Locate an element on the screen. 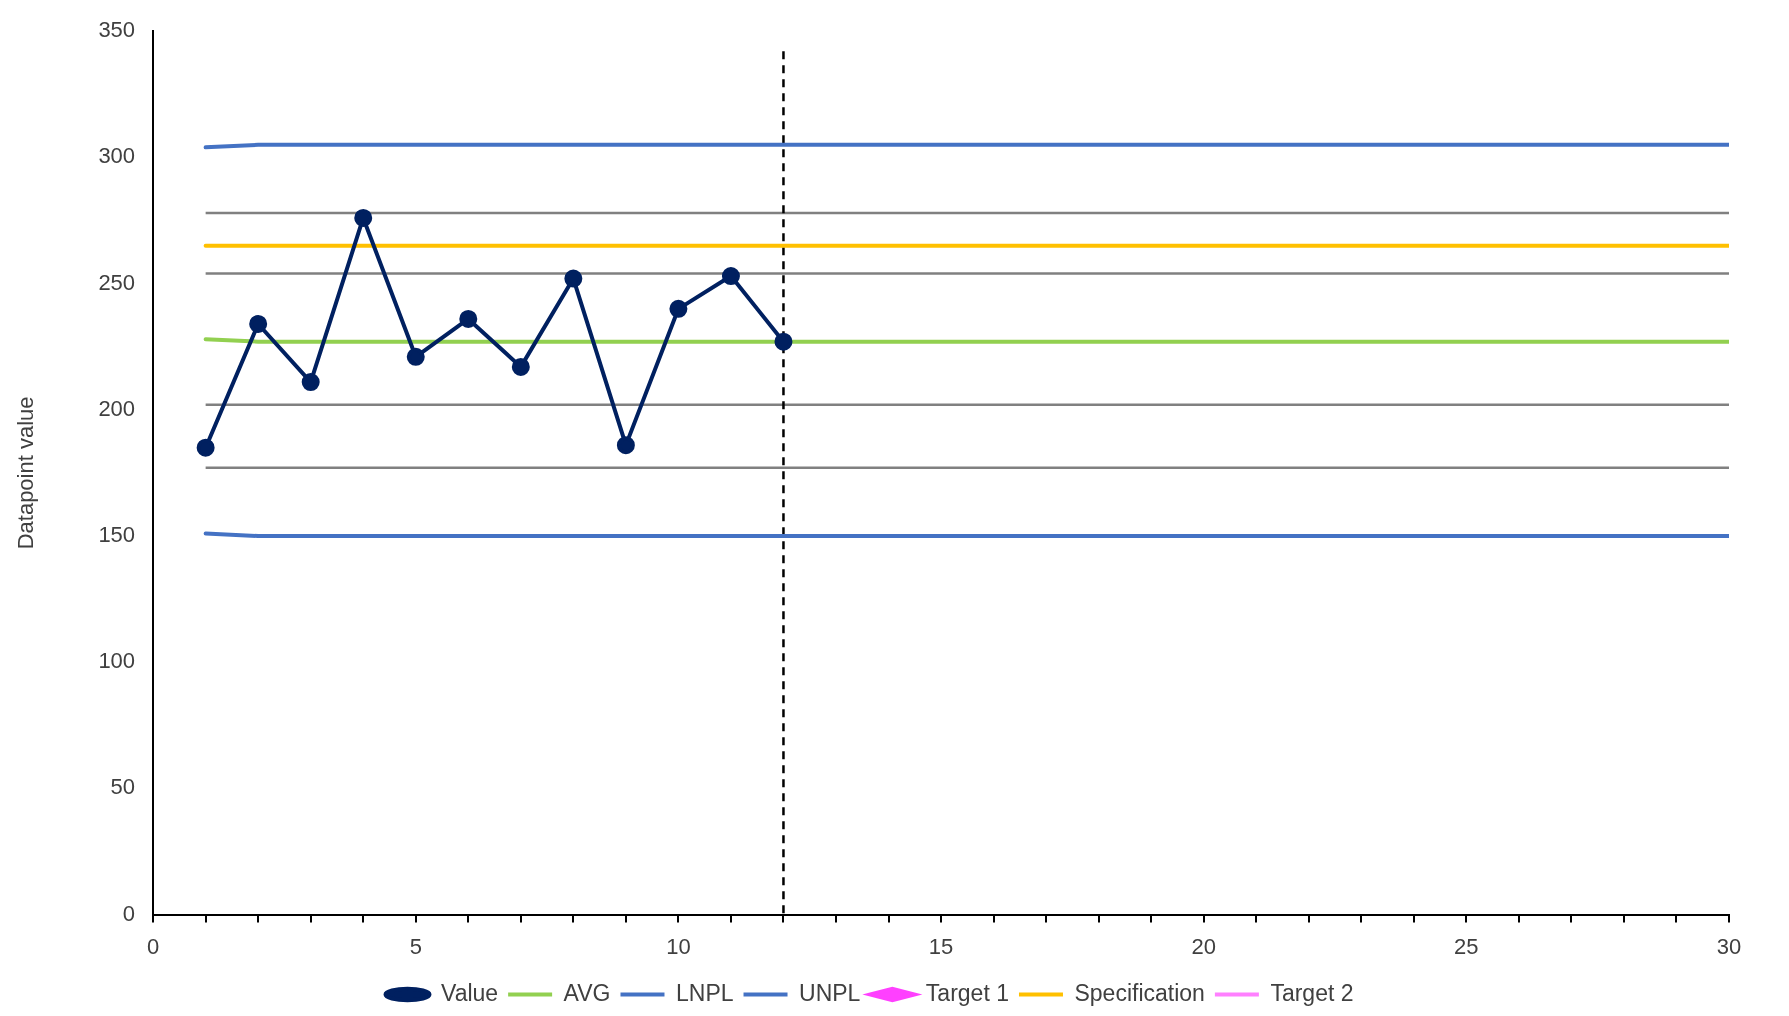 The height and width of the screenshot is (1016, 1789). y-tick-label: 250 is located at coordinates (117, 282).